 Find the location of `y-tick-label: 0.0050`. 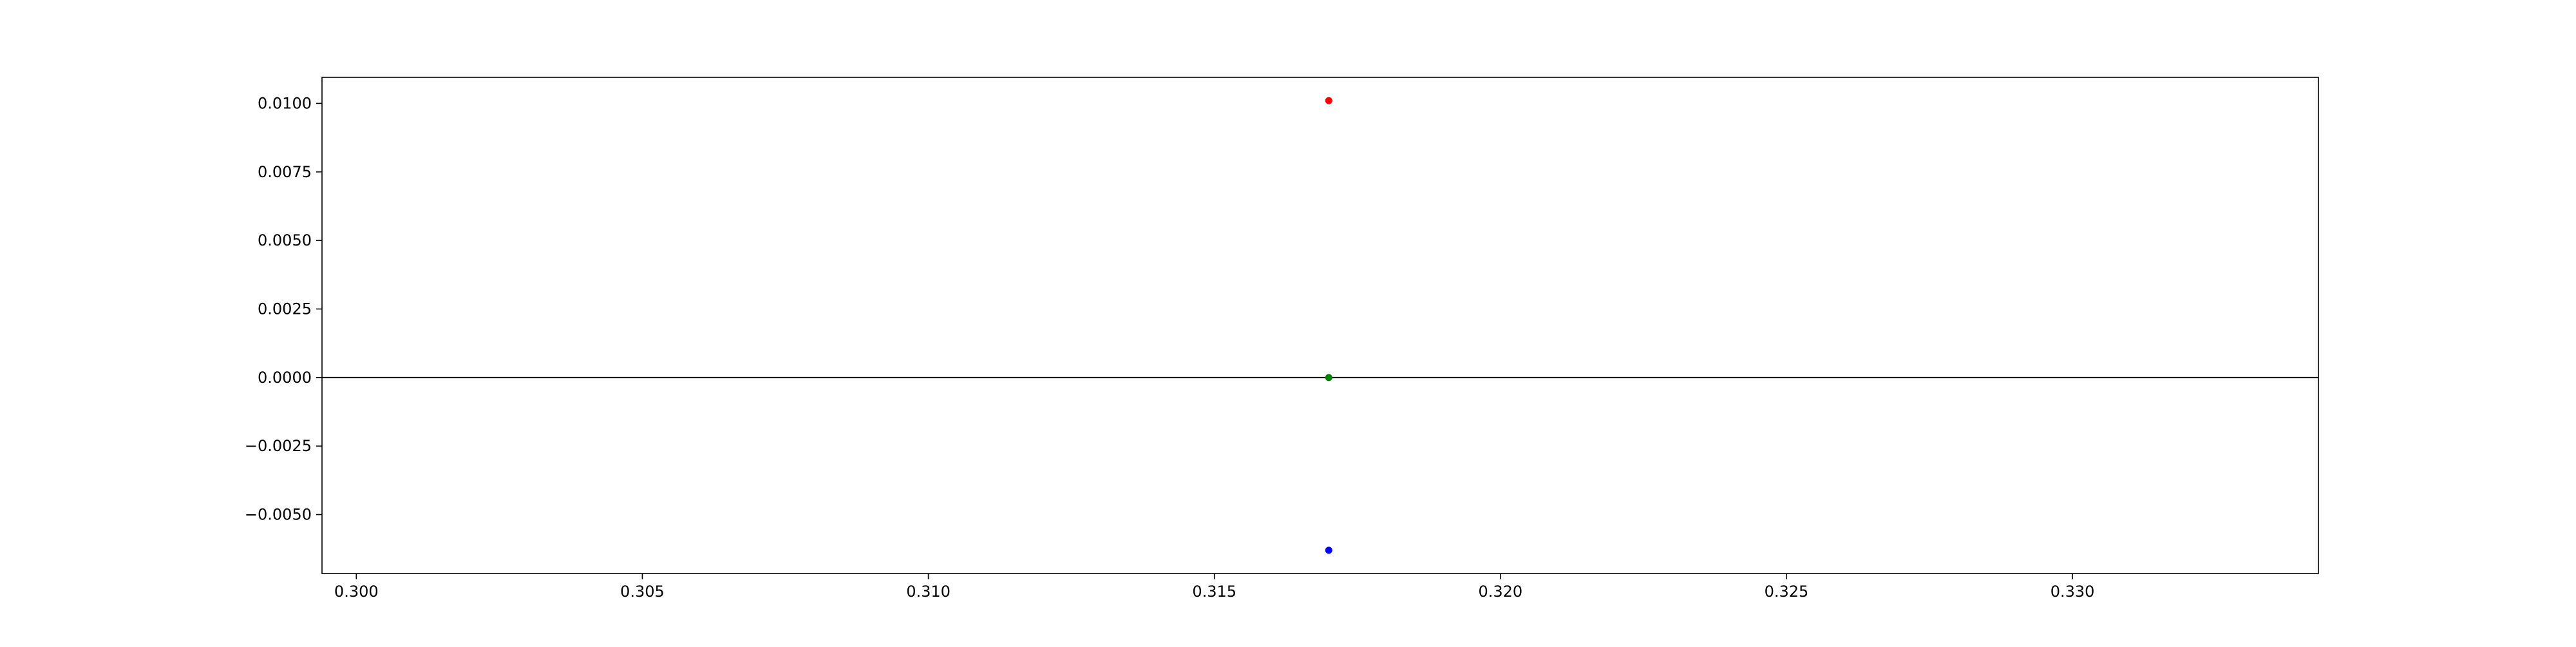

y-tick-label: 0.0050 is located at coordinates (285, 240).